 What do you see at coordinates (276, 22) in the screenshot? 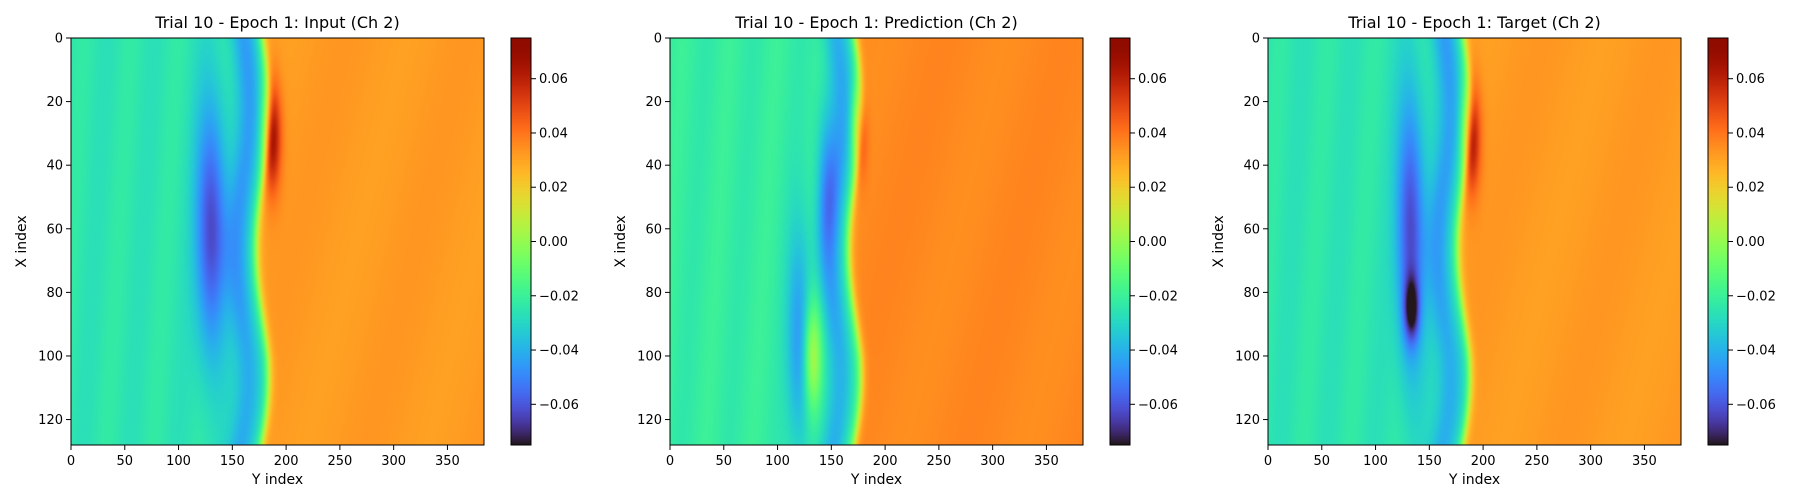
I see `chart-title: Trial 10 - Epoch 1: Input (Ch 2)` at bounding box center [276, 22].